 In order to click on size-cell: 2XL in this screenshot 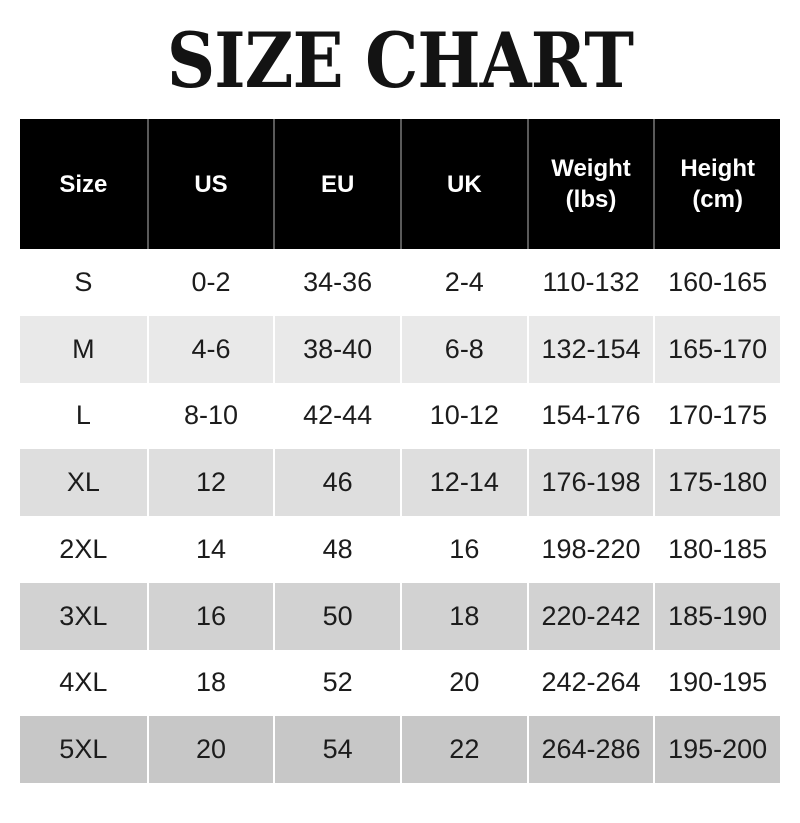, I will do `click(83, 548)`.